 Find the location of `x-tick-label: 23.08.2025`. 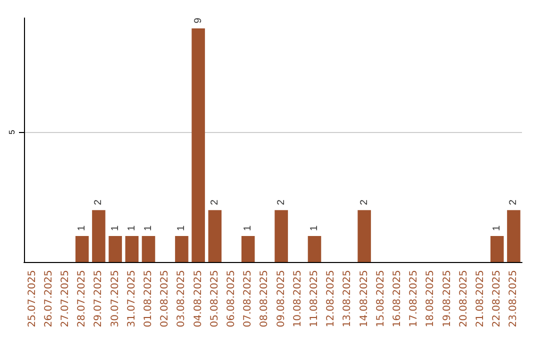

x-tick-label: 23.08.2025 is located at coordinates (514, 299).